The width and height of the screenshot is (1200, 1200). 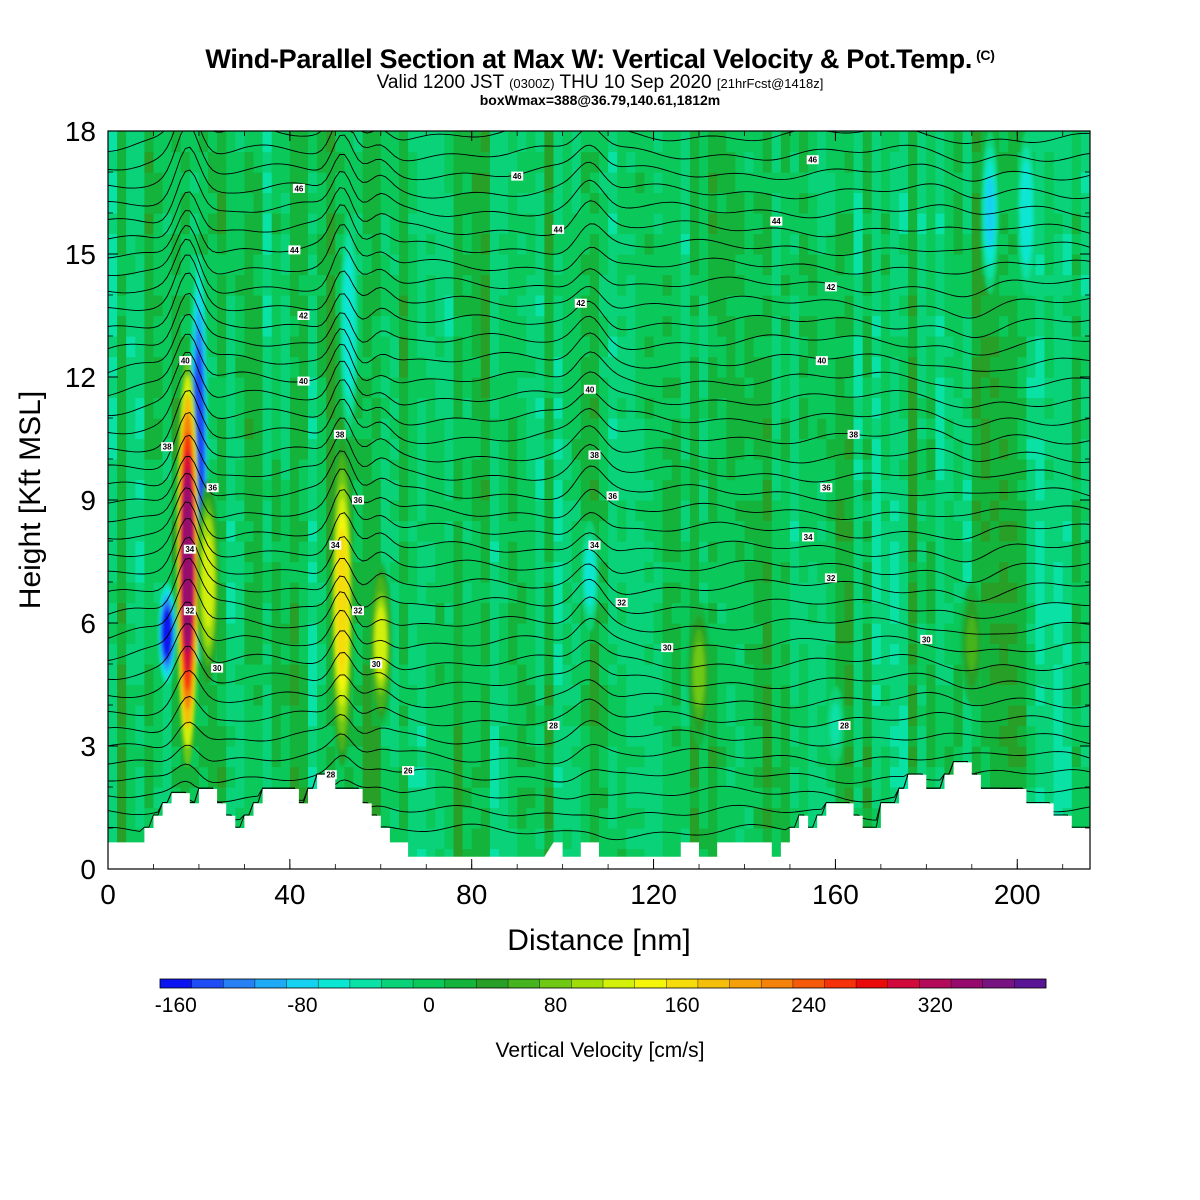 What do you see at coordinates (440, 82) in the screenshot?
I see `valid-time: Valid 1200 JST` at bounding box center [440, 82].